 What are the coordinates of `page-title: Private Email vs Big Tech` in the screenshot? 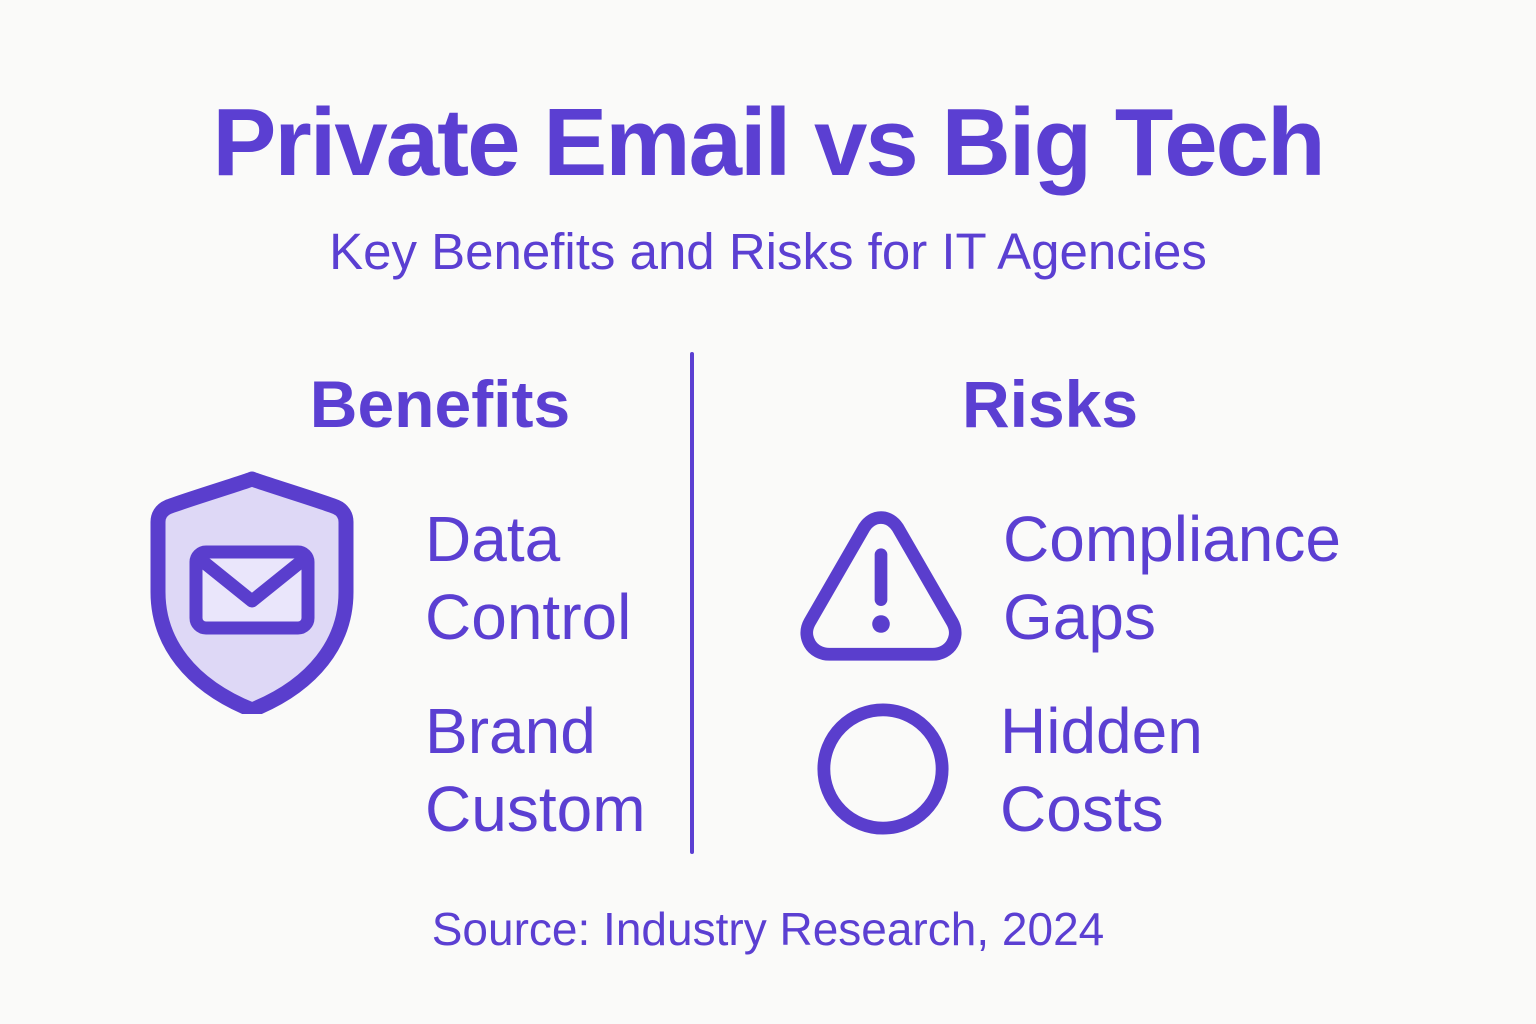 It's located at (768, 142).